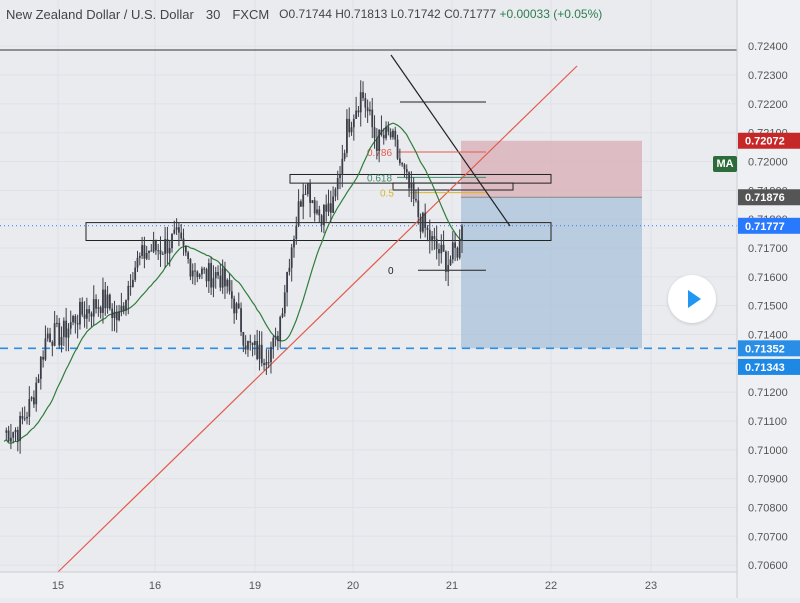 The width and height of the screenshot is (800, 603). What do you see at coordinates (251, 14) in the screenshot?
I see `exchange-label: FXCM` at bounding box center [251, 14].